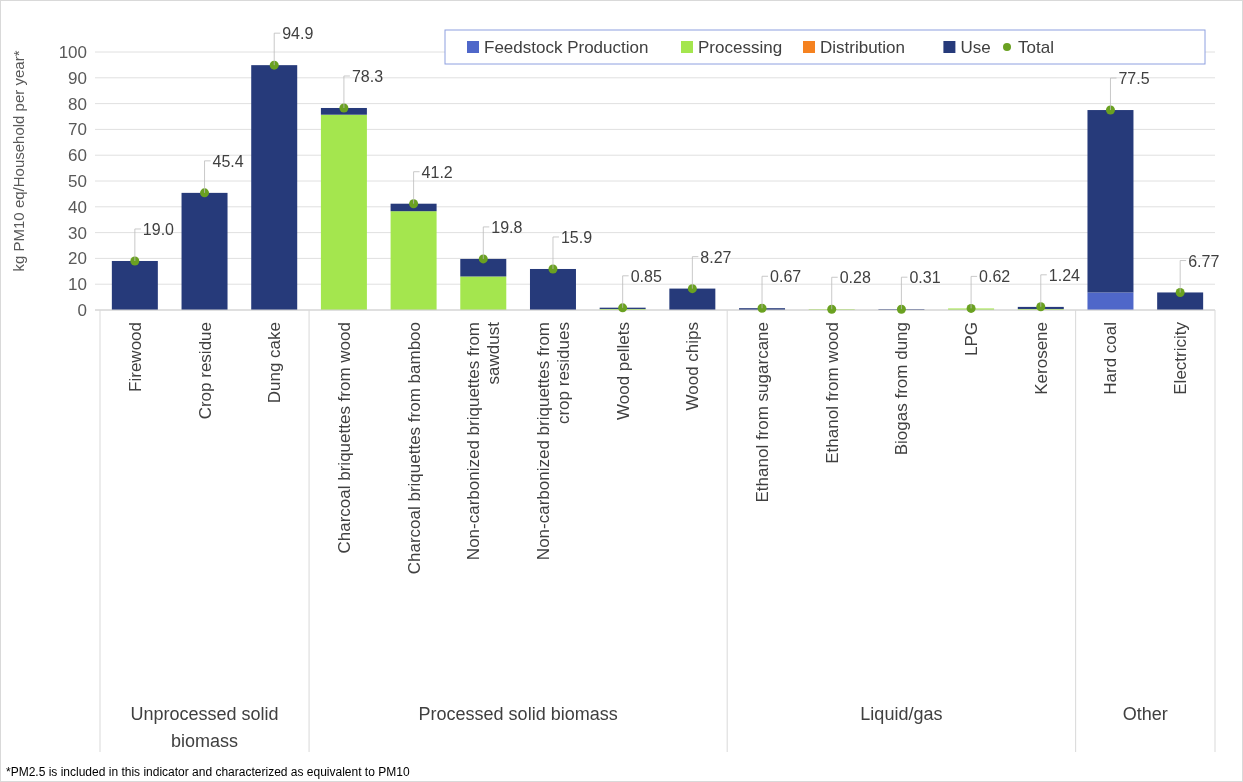  What do you see at coordinates (77, 156) in the screenshot?
I see `y-tick-label: 60` at bounding box center [77, 156].